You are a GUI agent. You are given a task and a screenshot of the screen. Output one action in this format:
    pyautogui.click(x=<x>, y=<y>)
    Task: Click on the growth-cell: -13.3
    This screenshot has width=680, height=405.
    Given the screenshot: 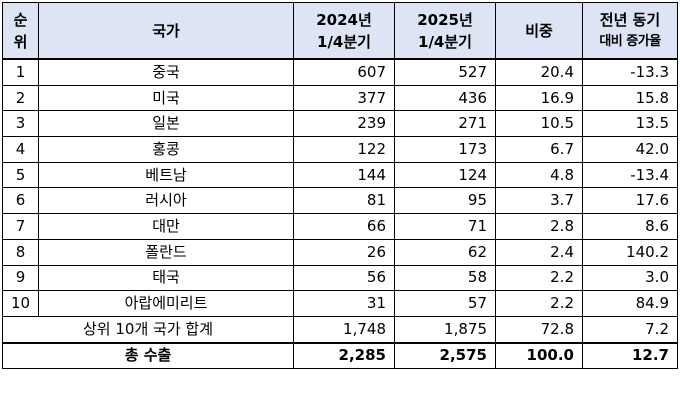 What is the action you would take?
    pyautogui.click(x=630, y=72)
    